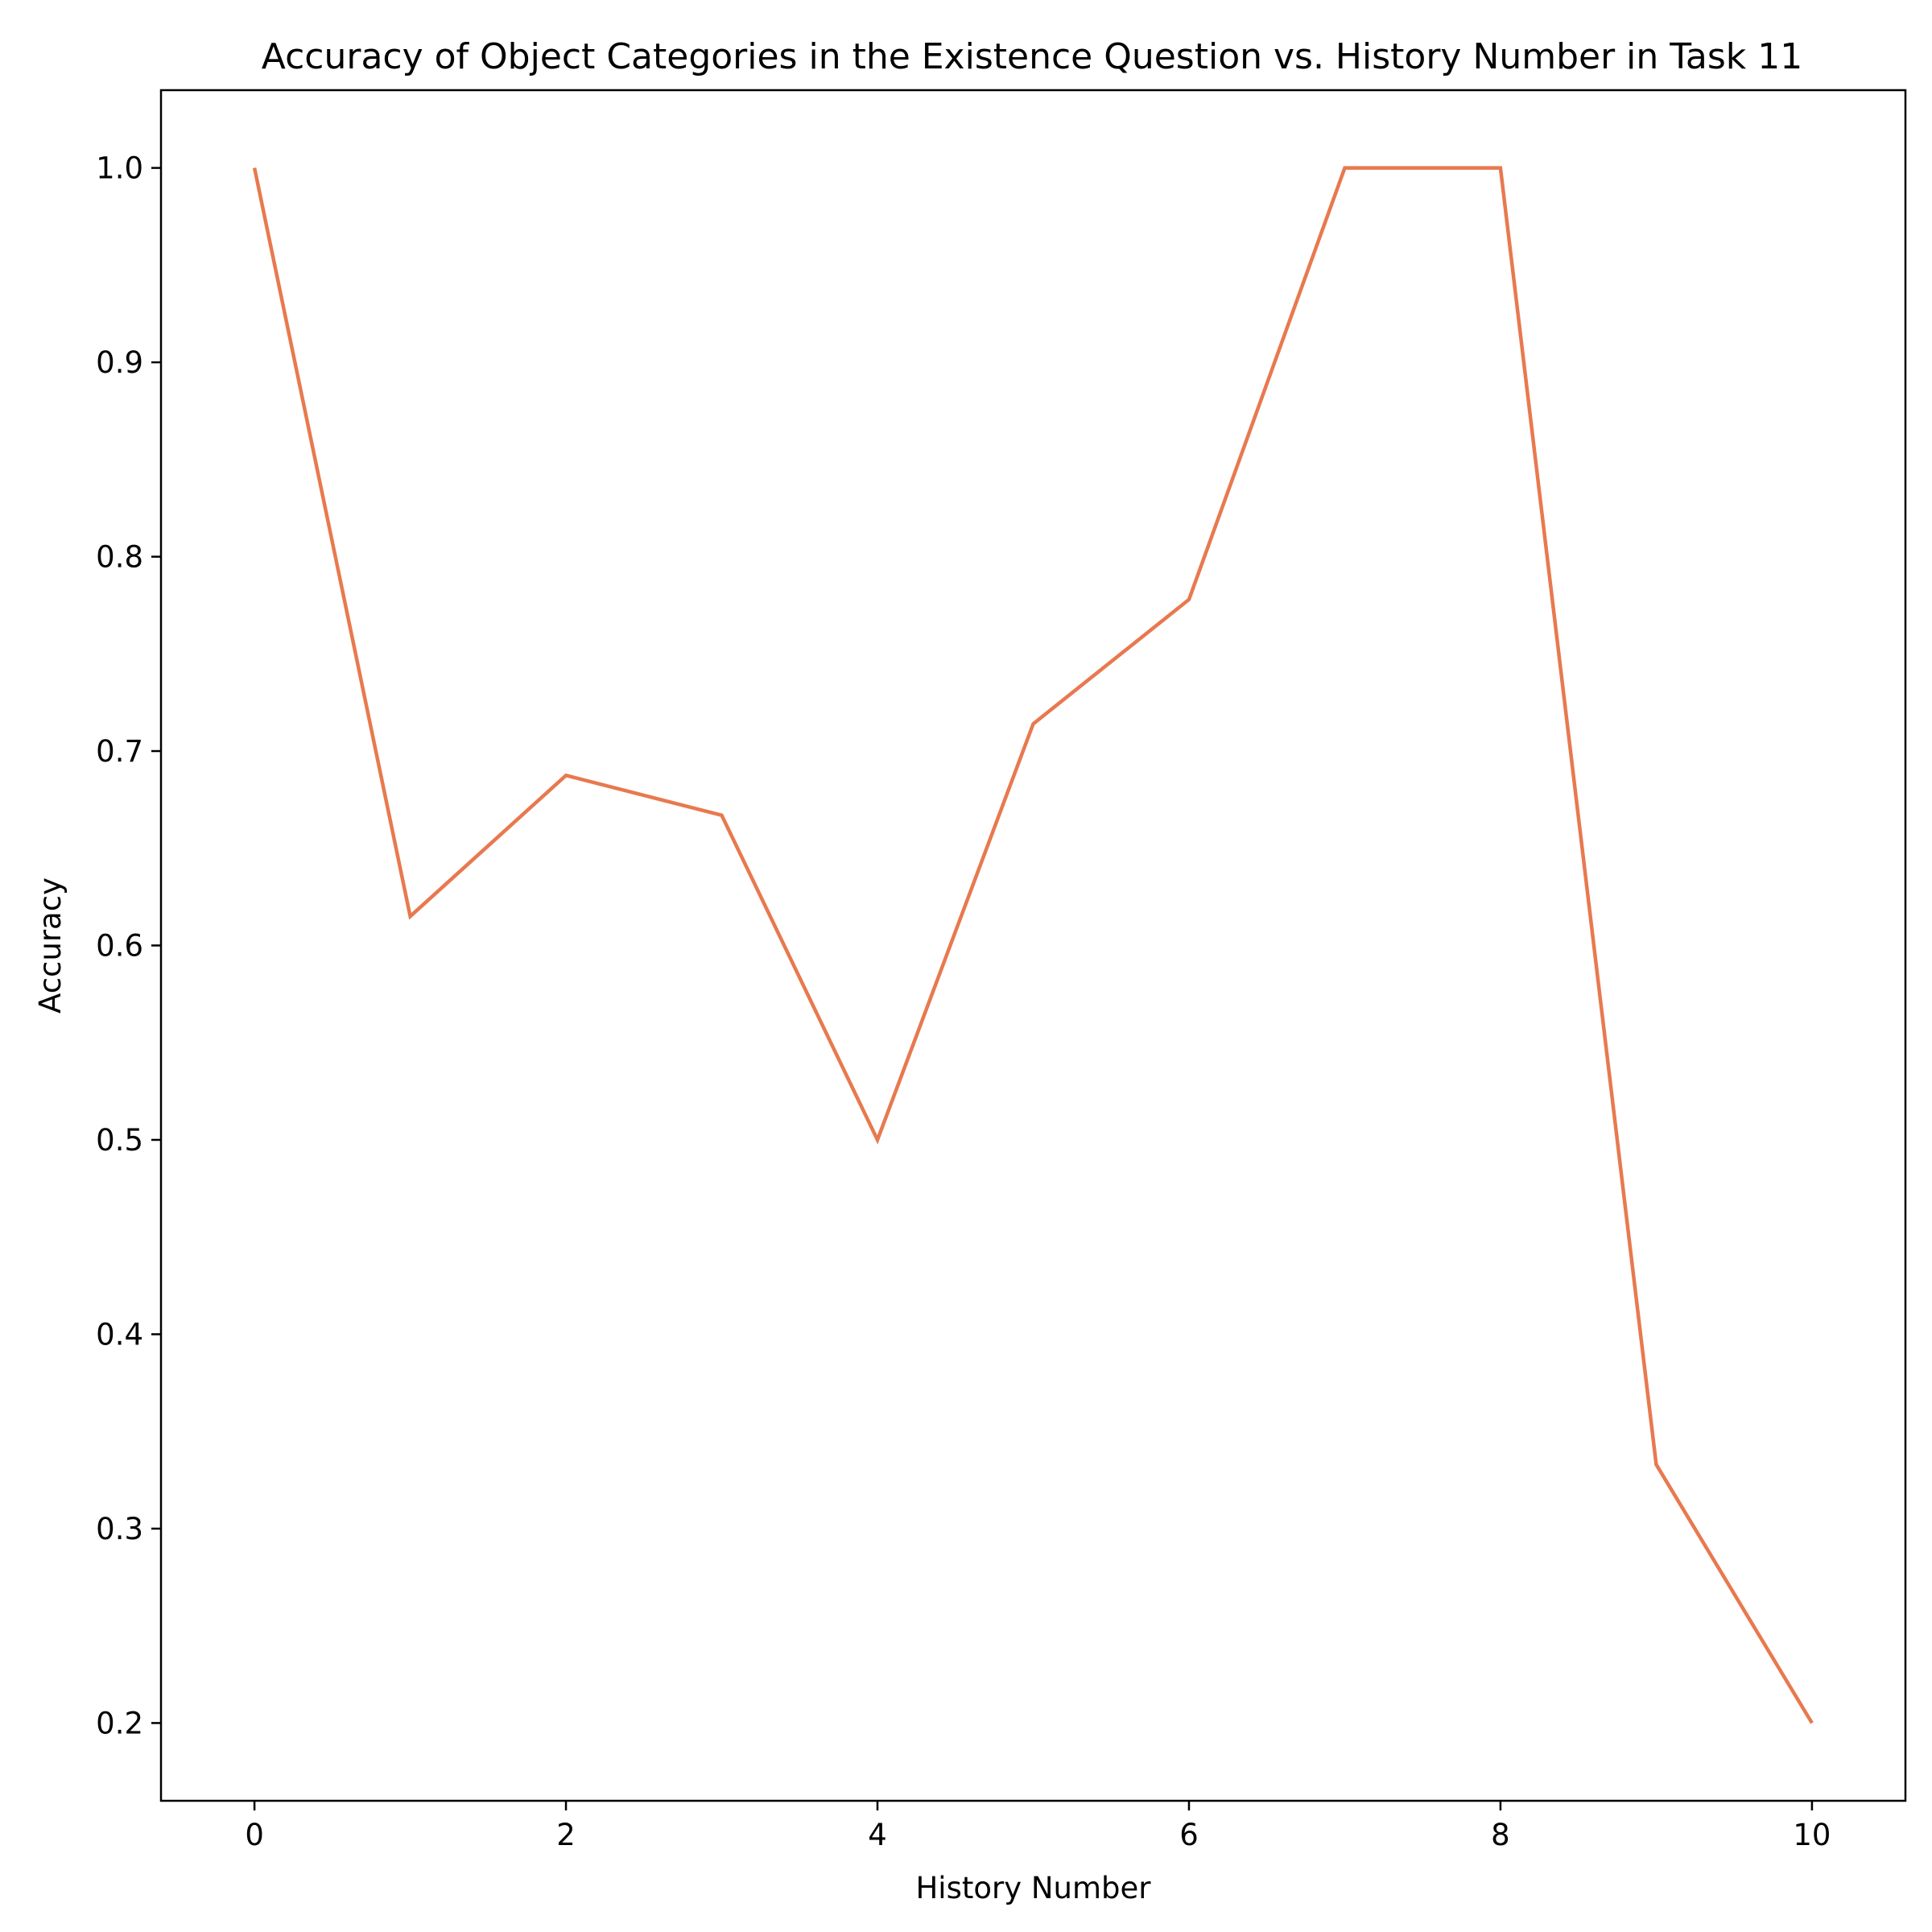 Image resolution: width=1932 pixels, height=1932 pixels. Describe the element at coordinates (119, 168) in the screenshot. I see `y-tick-label: 1.0` at that location.